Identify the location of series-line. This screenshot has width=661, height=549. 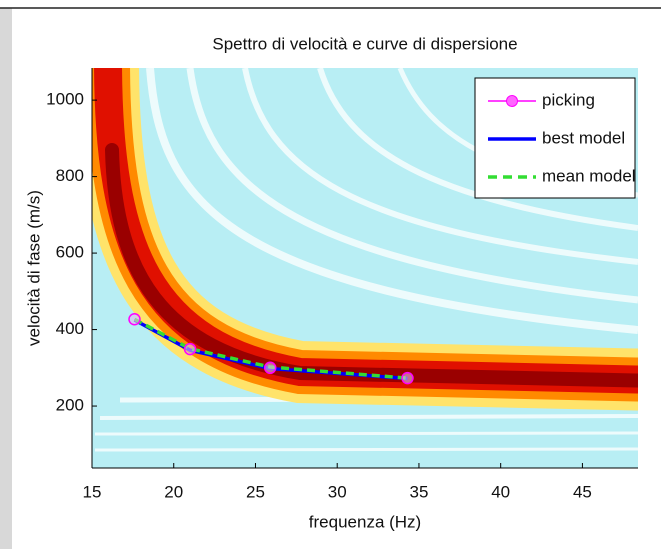
(270, 348).